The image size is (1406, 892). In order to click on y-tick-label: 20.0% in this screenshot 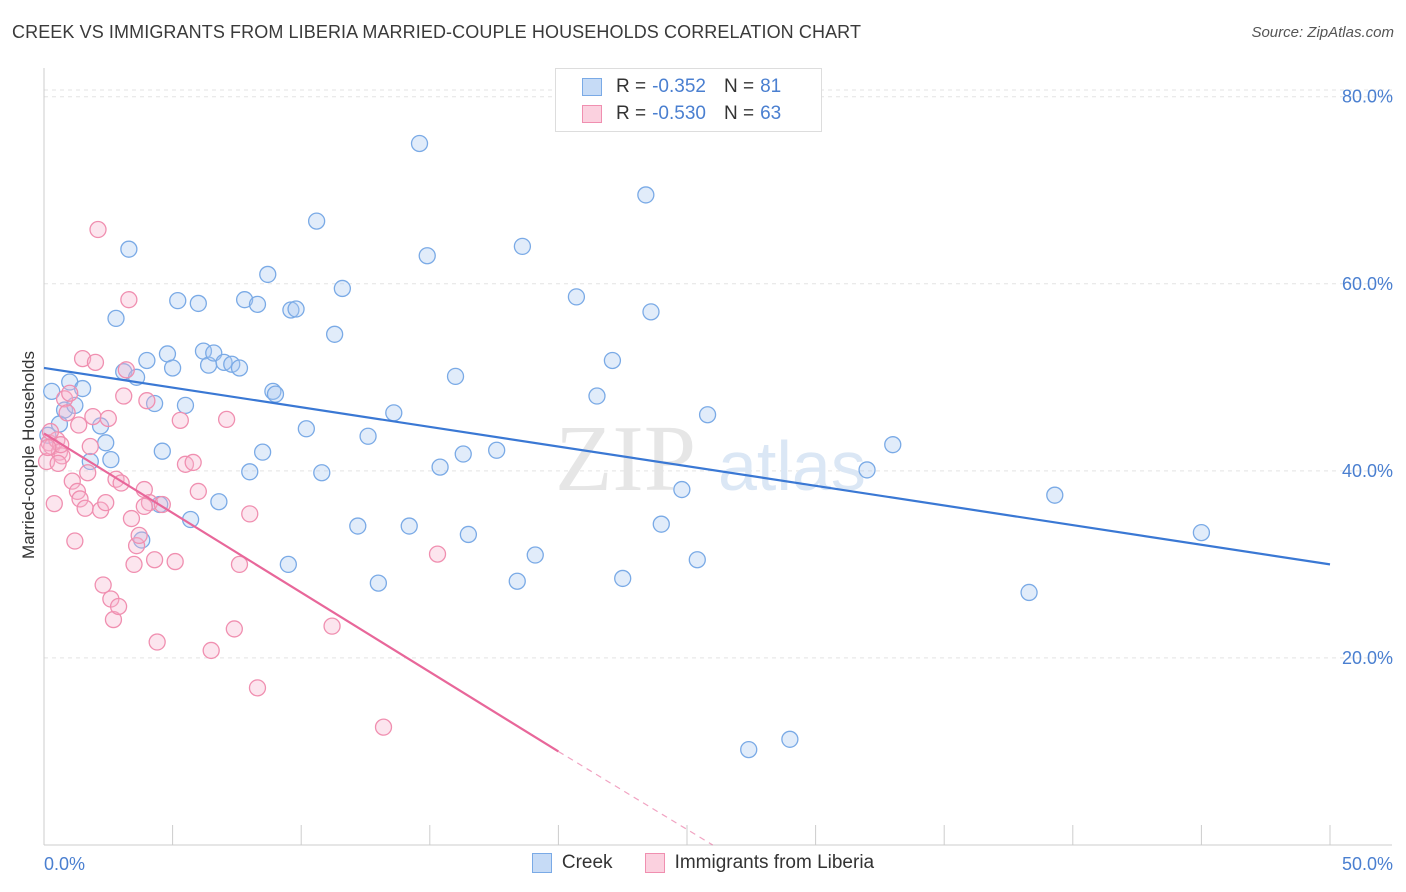, I will do `click(1367, 658)`.